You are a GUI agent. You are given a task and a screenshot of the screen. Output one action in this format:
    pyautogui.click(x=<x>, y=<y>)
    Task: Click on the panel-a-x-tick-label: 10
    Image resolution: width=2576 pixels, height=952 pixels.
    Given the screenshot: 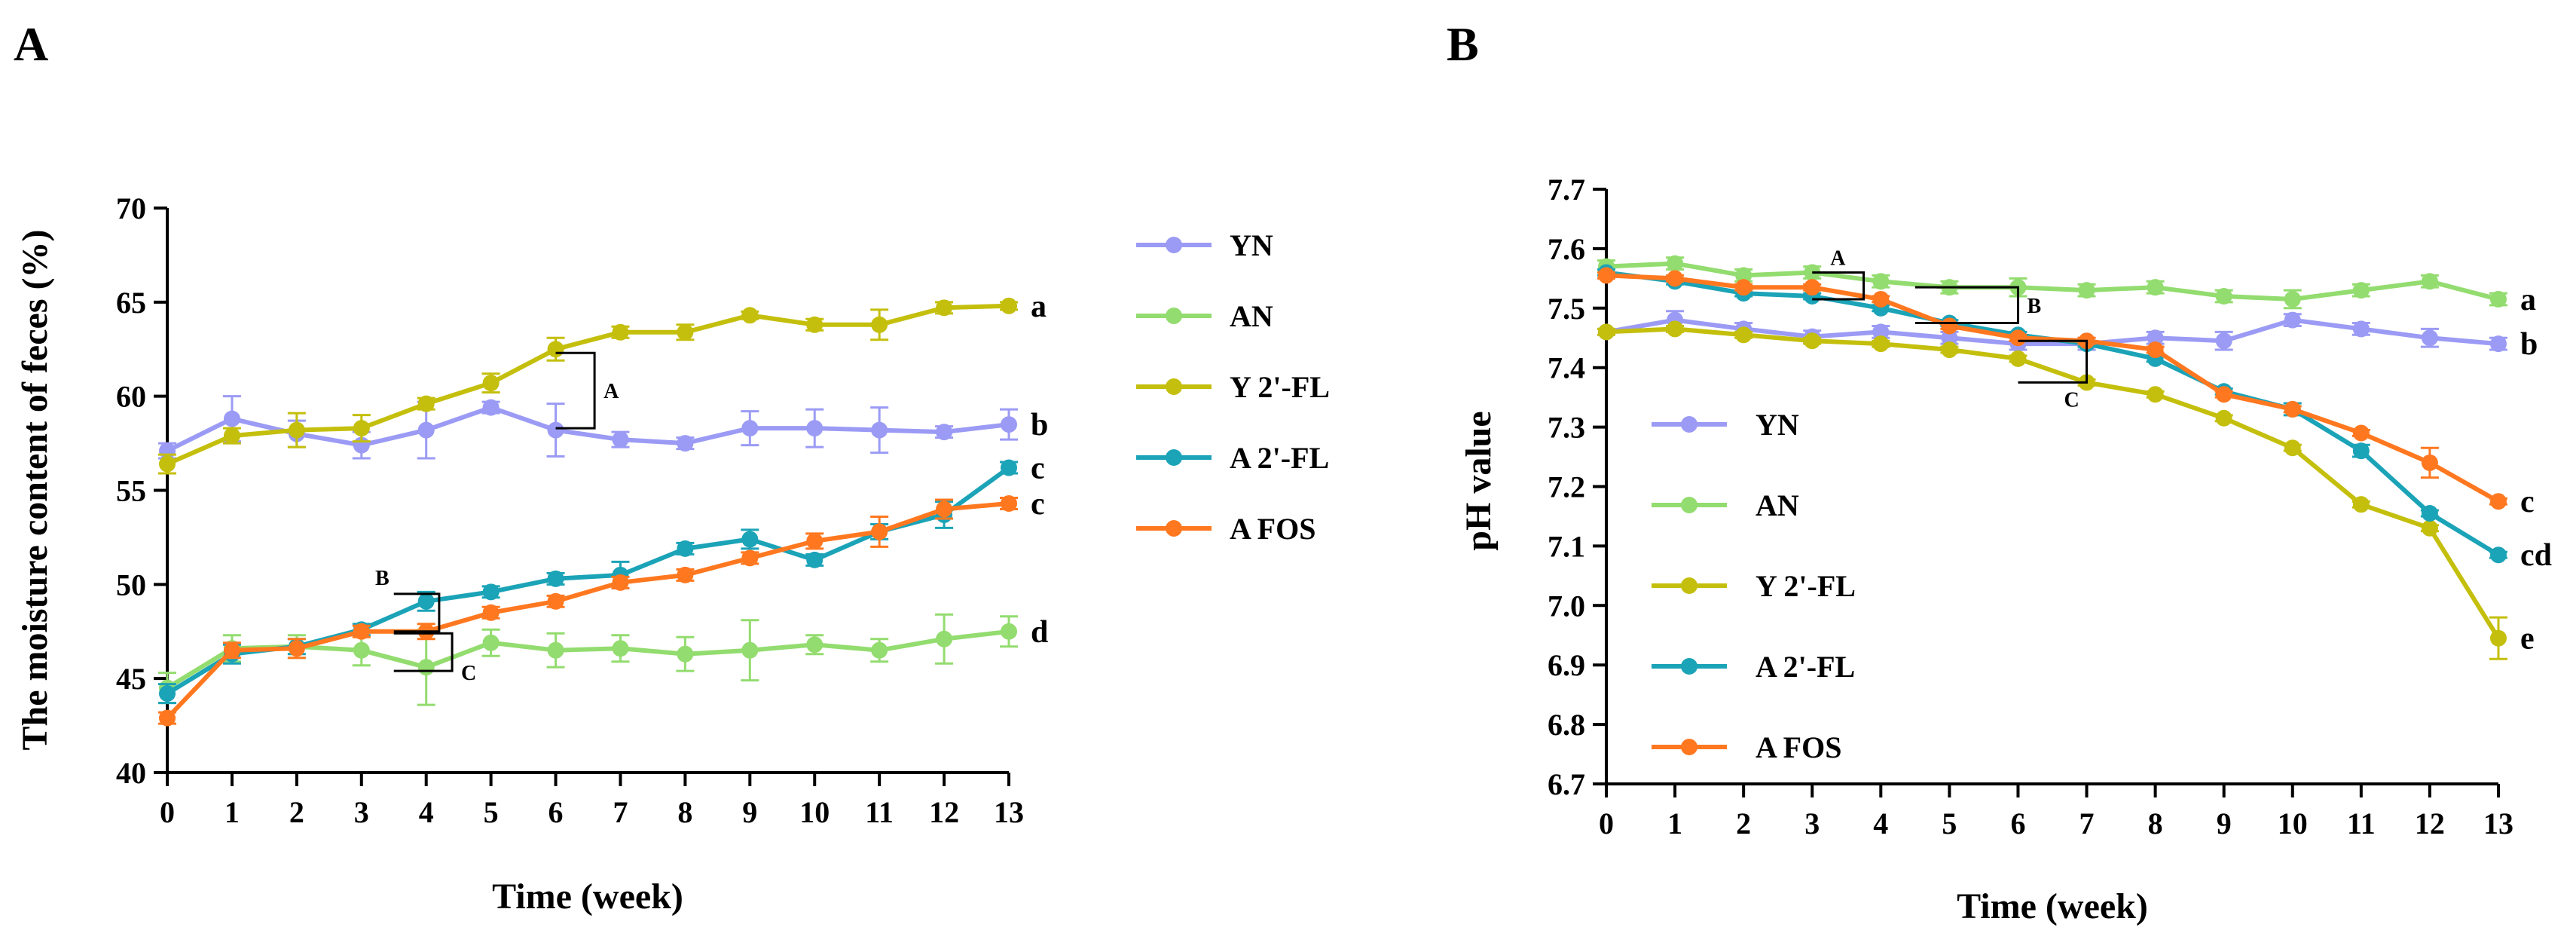 What is the action you would take?
    pyautogui.click(x=814, y=812)
    